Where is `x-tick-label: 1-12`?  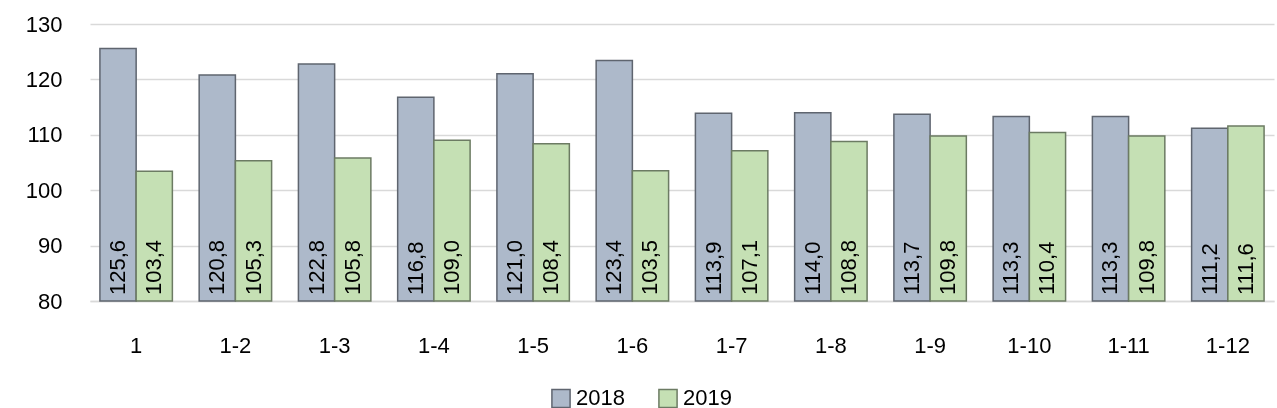
x-tick-label: 1-12 is located at coordinates (1227, 345).